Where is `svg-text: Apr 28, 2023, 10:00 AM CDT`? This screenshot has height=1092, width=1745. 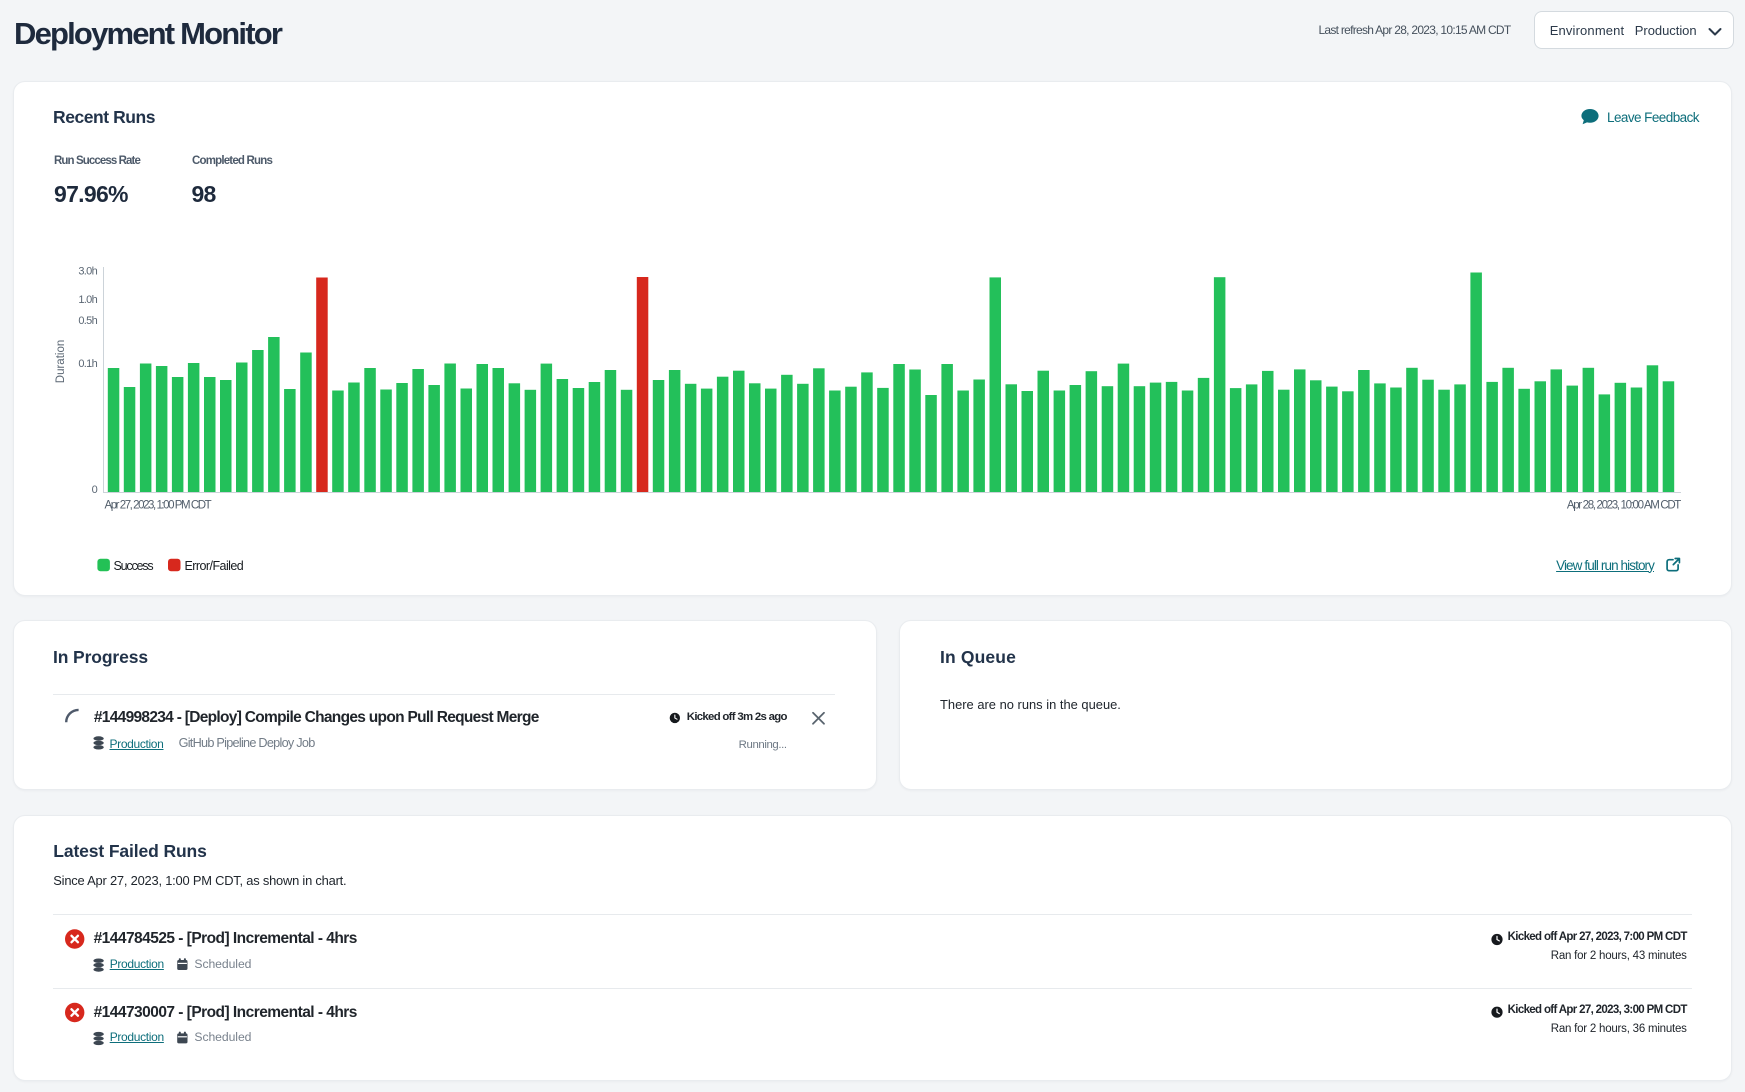
svg-text: Apr 28, 2023, 10:00 AM CDT is located at coordinates (1624, 506).